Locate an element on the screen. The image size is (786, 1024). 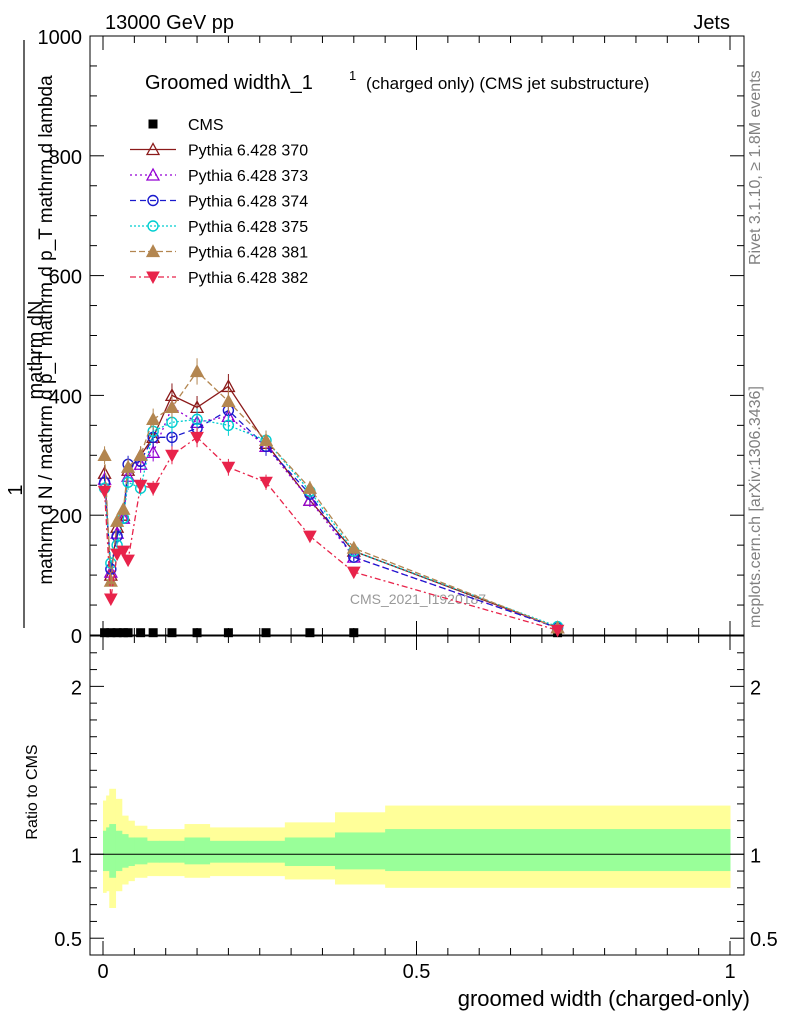
ratio-ytick-label-right: 2 is located at coordinates (755, 688).